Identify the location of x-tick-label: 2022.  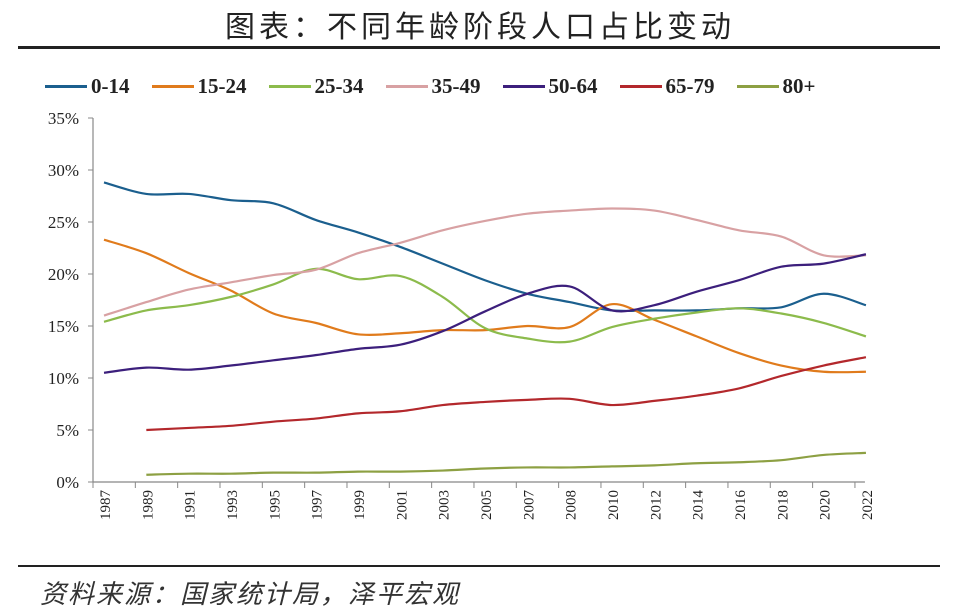
(868, 505).